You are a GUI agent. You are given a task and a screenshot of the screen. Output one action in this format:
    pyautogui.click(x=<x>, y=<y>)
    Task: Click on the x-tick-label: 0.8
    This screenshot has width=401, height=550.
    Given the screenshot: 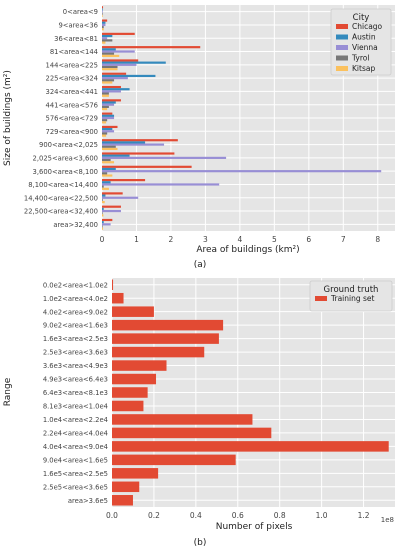 What is the action you would take?
    pyautogui.click(x=280, y=515)
    